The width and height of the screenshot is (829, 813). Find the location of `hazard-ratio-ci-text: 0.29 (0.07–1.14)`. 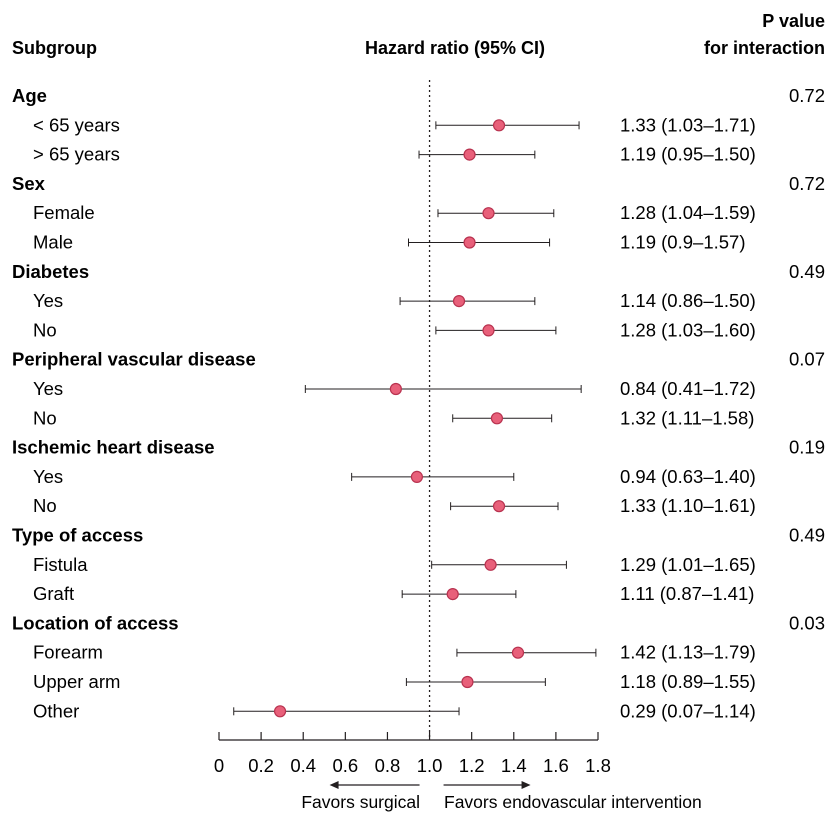

hazard-ratio-ci-text: 0.29 (0.07–1.14) is located at coordinates (688, 710).